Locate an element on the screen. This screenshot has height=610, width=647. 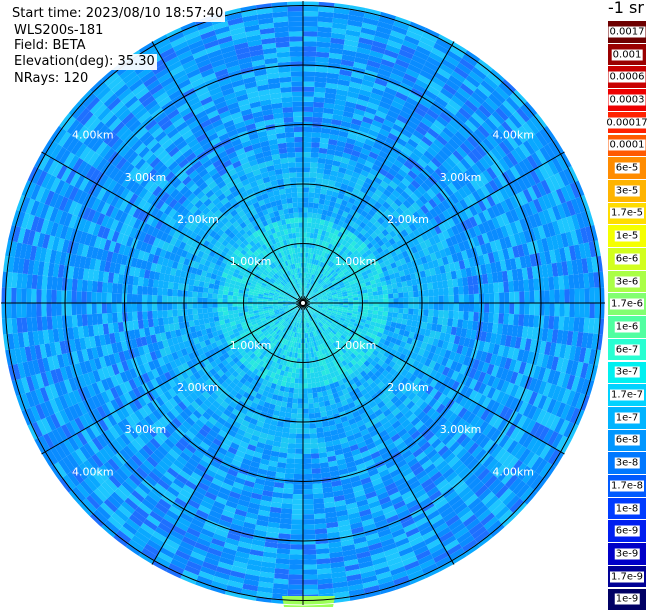
start-time-label: Start time: 2023/08/10 18:57:40 is located at coordinates (117, 14).